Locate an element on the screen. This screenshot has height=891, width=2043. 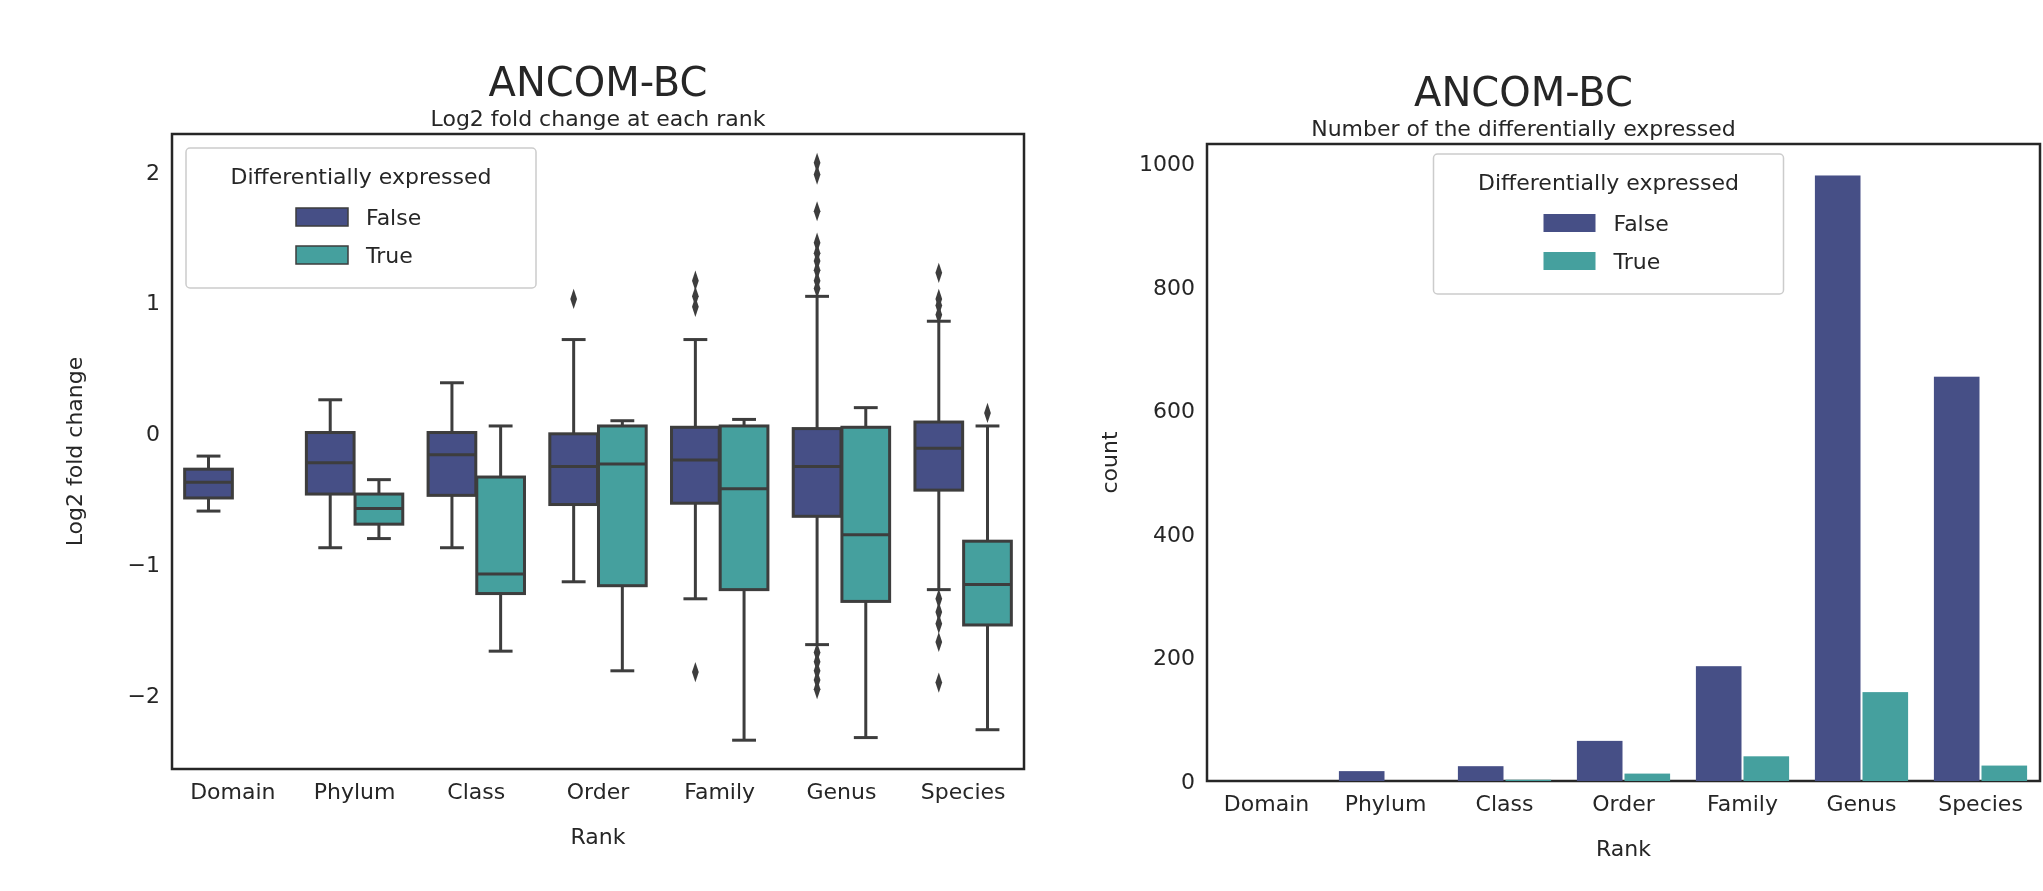
y-tick-label: 1 is located at coordinates (153, 303).